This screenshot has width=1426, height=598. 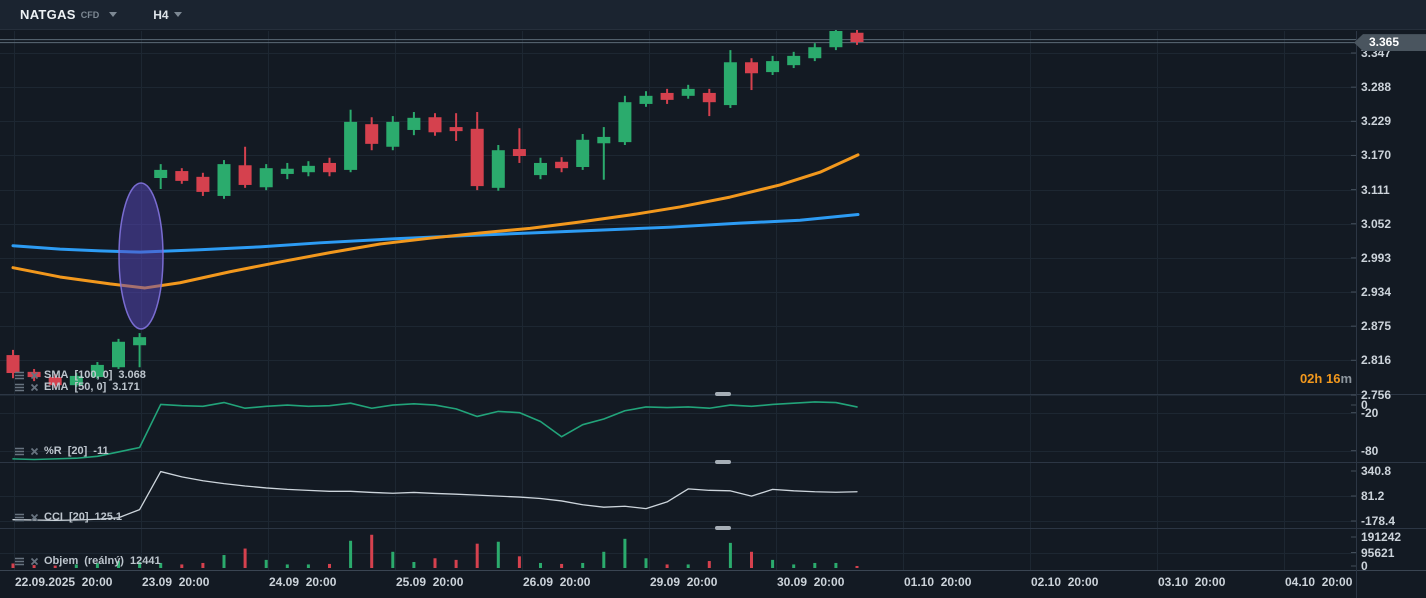 What do you see at coordinates (1364, 405) in the screenshot?
I see `wpr-axis-label: 0` at bounding box center [1364, 405].